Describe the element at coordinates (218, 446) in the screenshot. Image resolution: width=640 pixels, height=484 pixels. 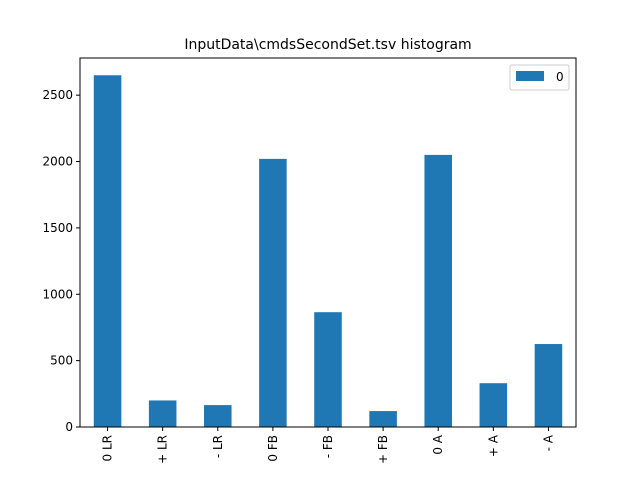
I see `x-tick-label: - LR` at that location.